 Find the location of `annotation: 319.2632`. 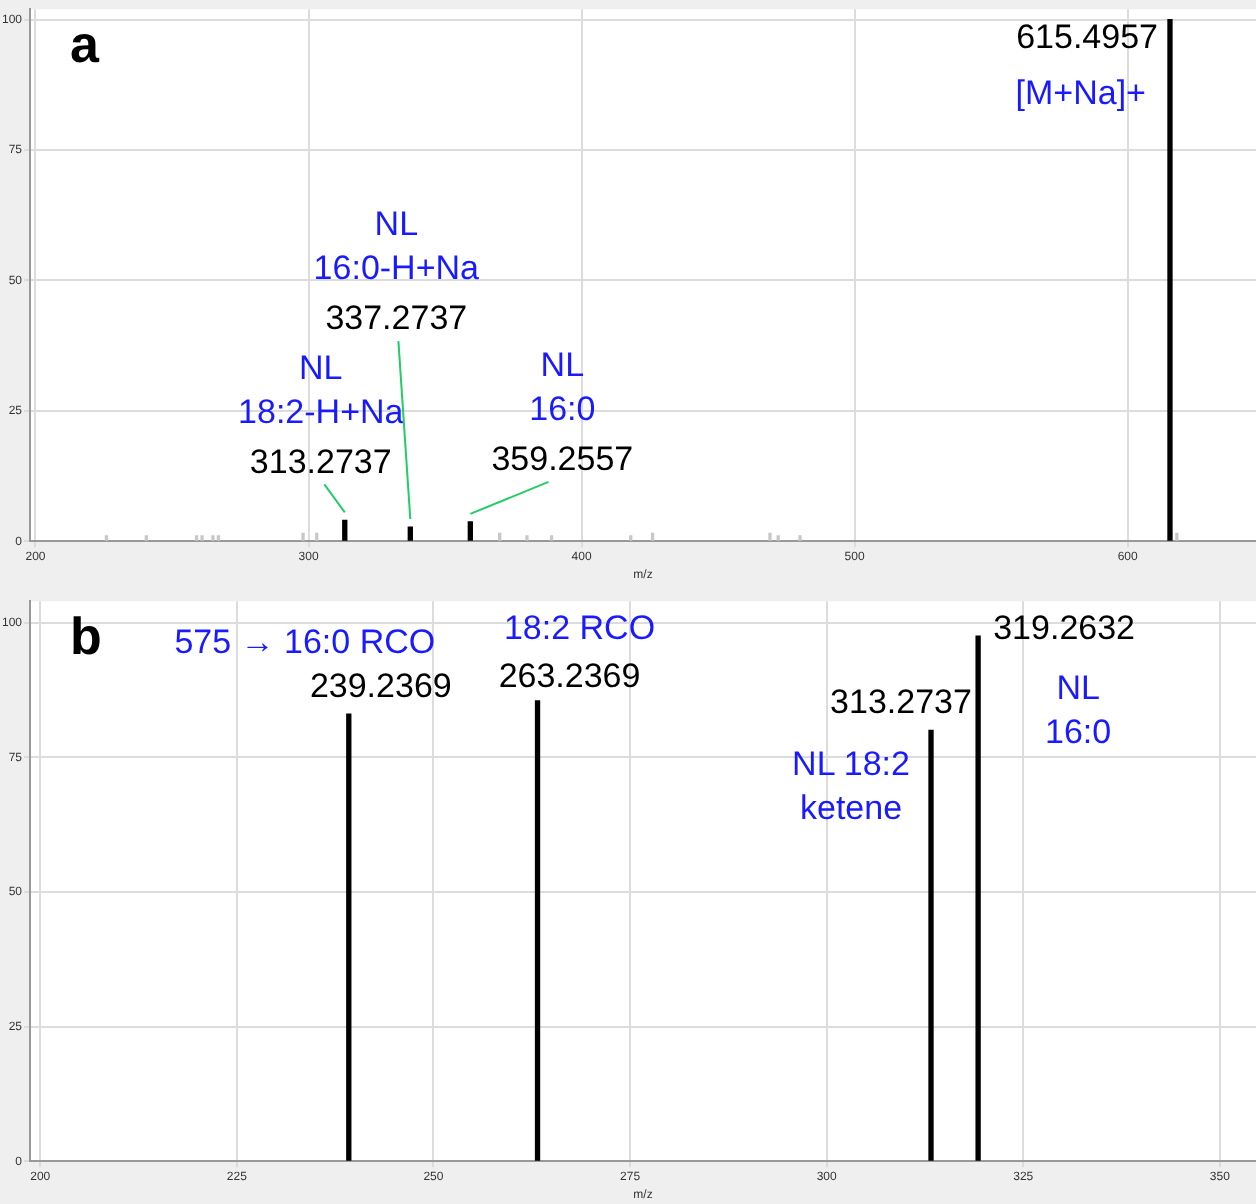

annotation: 319.2632 is located at coordinates (1064, 627).